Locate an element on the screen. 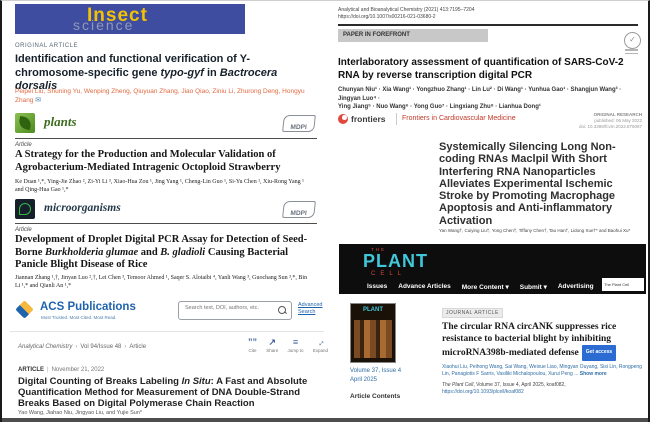 The height and width of the screenshot is (422, 650). nav-item-issues: Issues is located at coordinates (377, 286).